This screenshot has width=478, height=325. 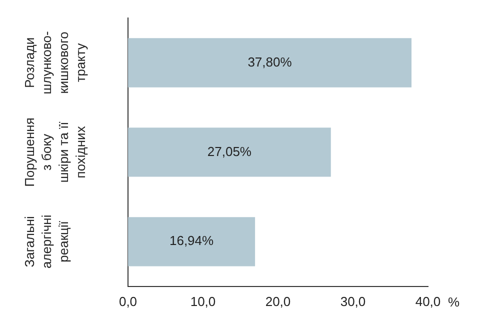 I want to click on x-tick-label: 20,0, so click(x=278, y=301).